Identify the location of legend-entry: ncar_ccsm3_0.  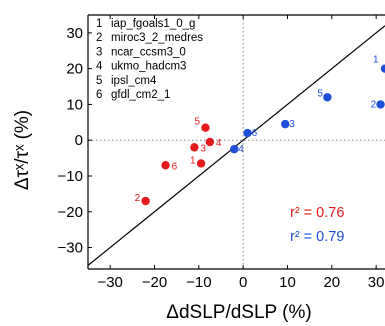
(148, 52).